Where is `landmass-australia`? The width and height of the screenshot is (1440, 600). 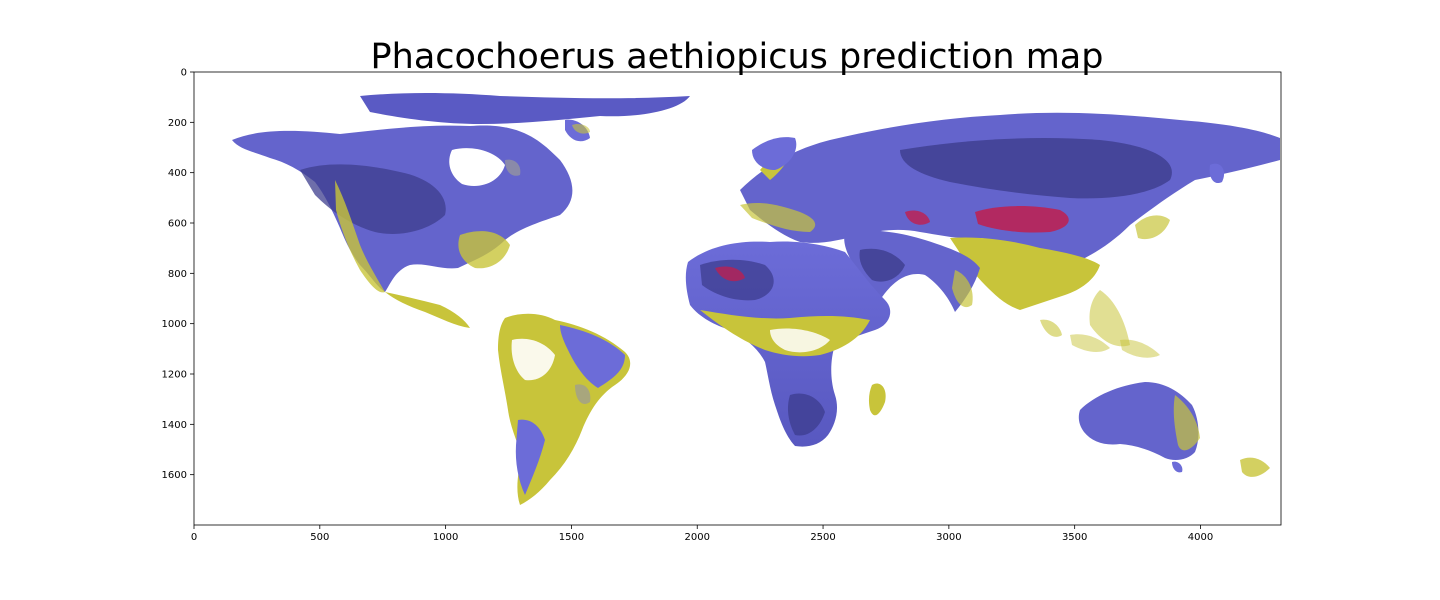
landmass-australia is located at coordinates (1174, 429).